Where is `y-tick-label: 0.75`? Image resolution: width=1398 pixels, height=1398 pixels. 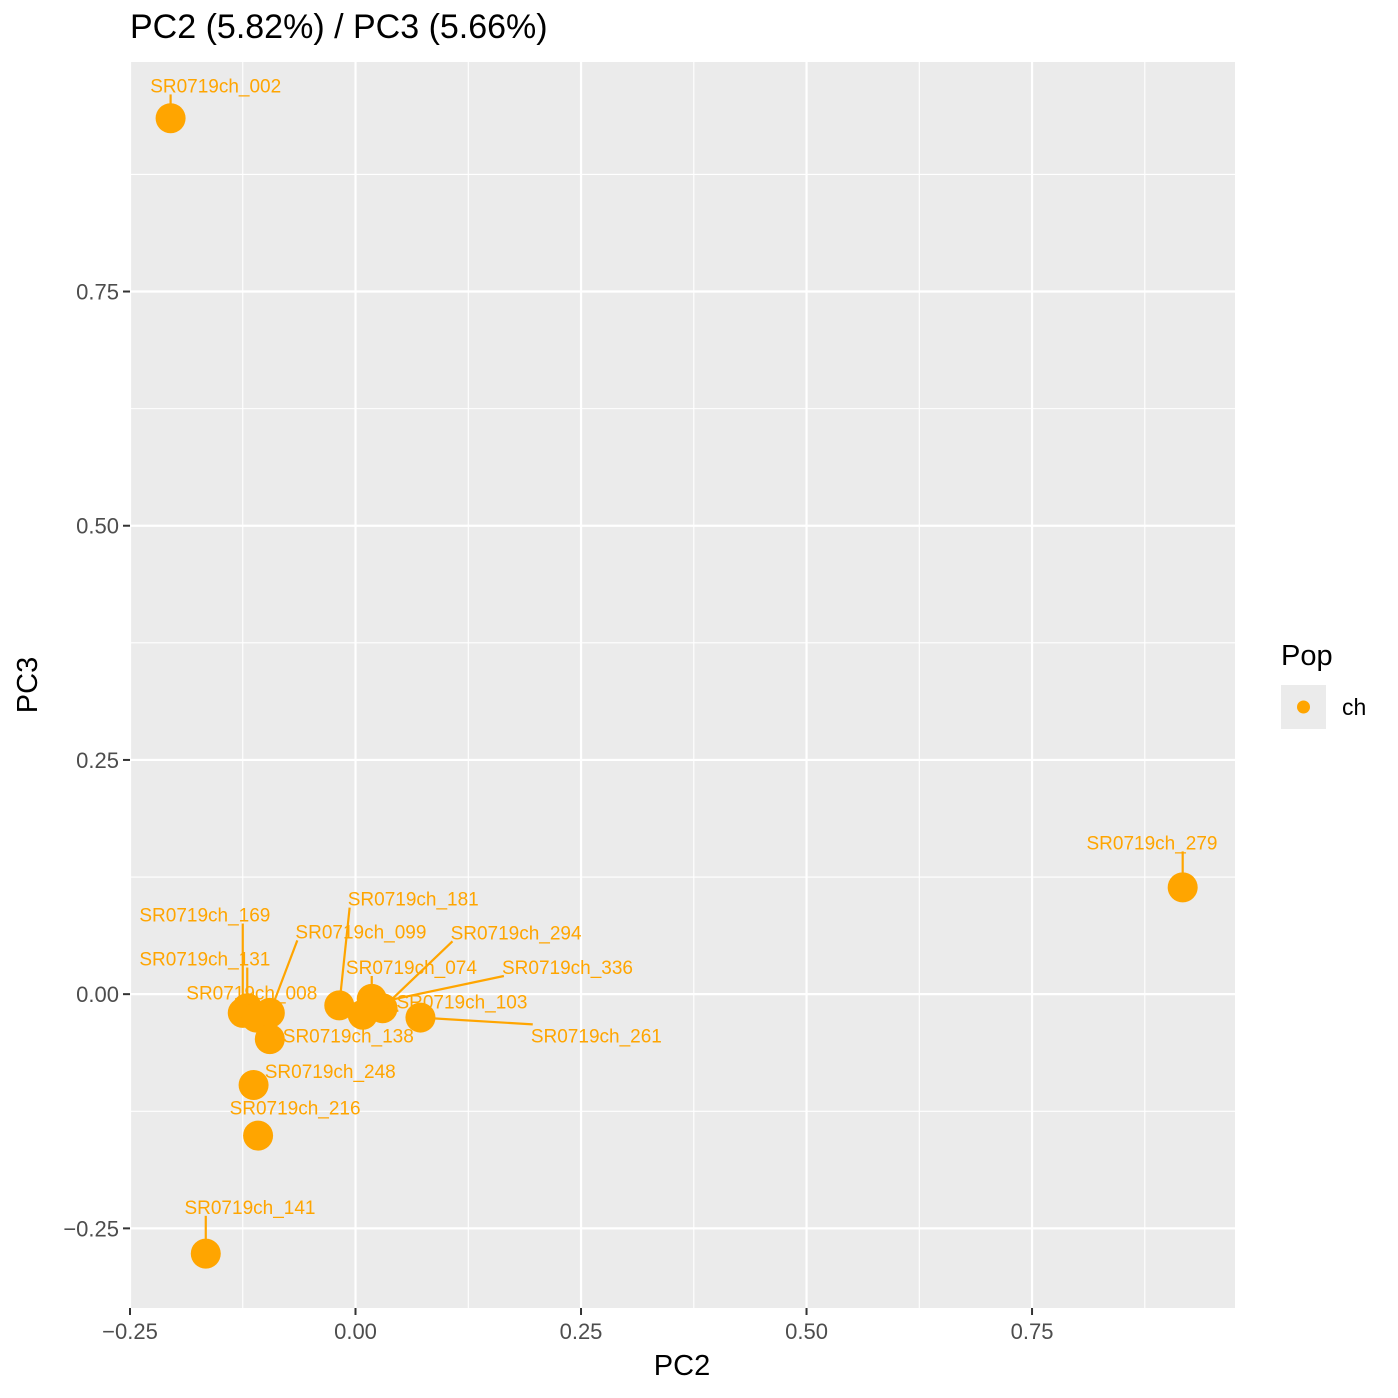
y-tick-label: 0.75 is located at coordinates (97, 292).